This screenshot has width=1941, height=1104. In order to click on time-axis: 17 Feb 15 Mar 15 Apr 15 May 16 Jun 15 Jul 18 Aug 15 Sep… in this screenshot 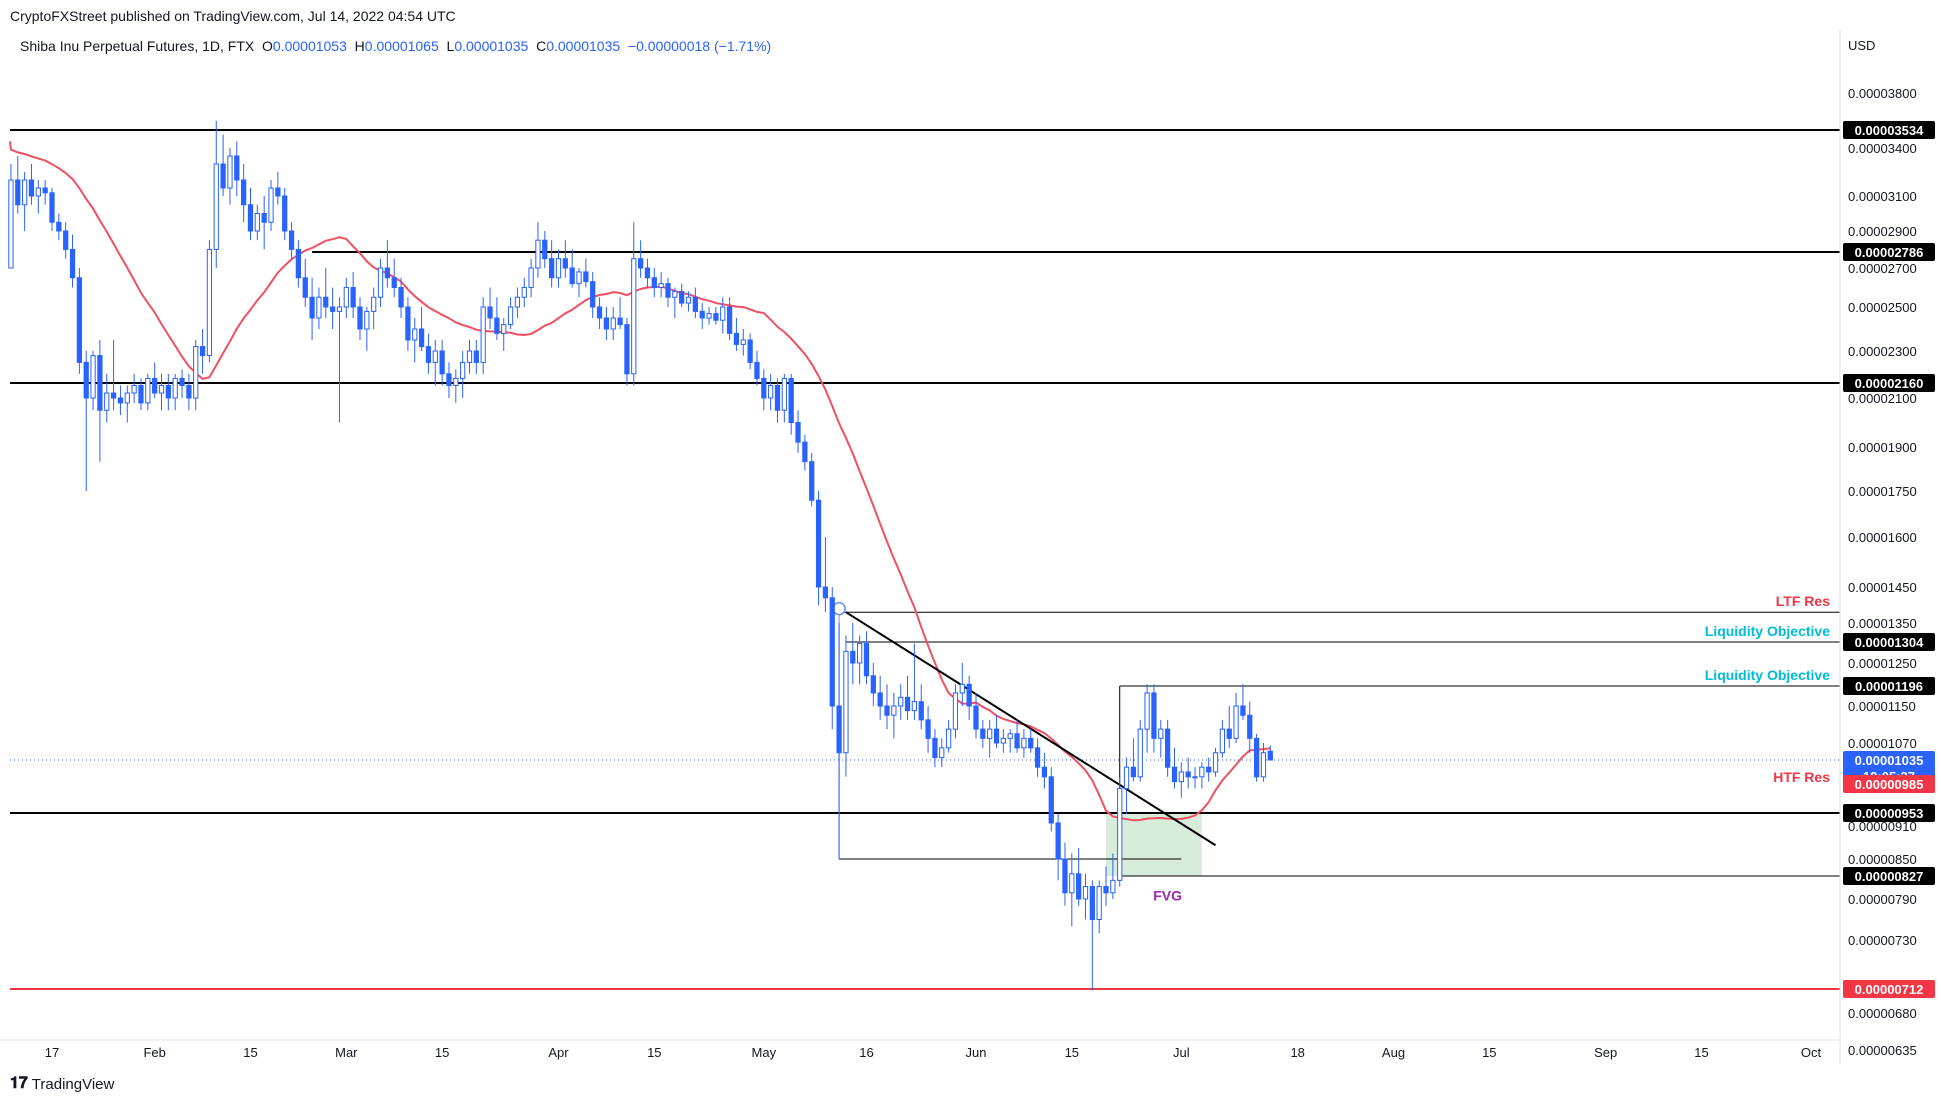, I will do `click(920, 1049)`.